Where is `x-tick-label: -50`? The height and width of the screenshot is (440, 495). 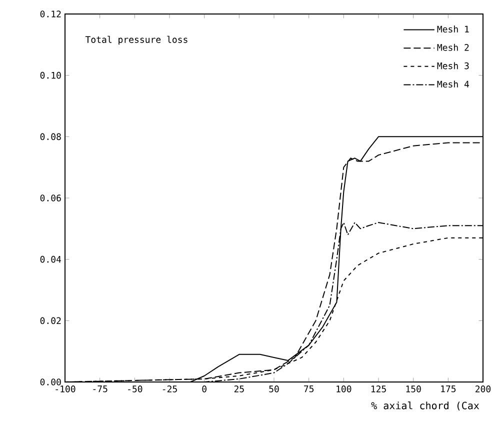 x-tick-label: -50 is located at coordinates (135, 389).